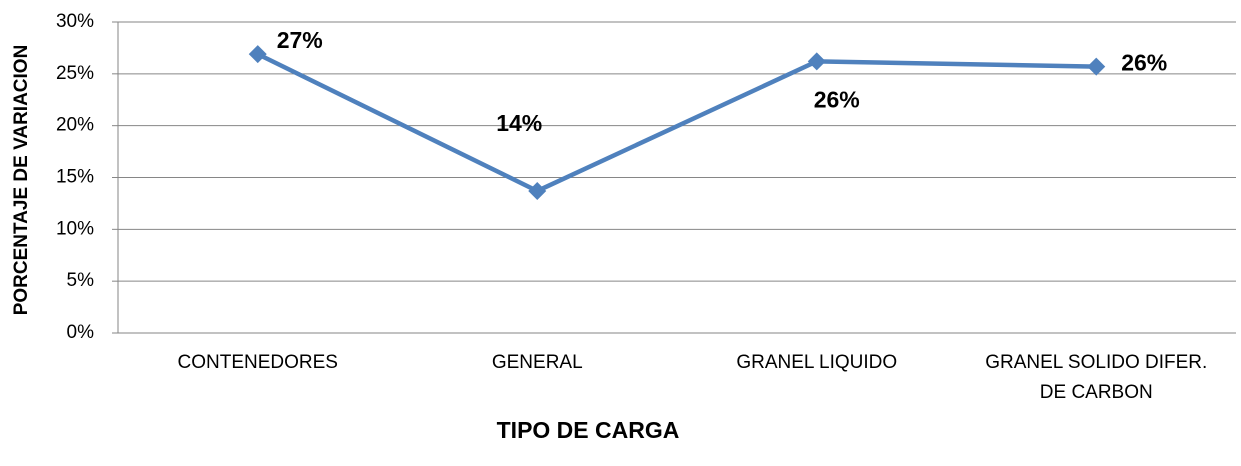 The image size is (1241, 466). I want to click on y-tick-label: 25%, so click(75, 73).